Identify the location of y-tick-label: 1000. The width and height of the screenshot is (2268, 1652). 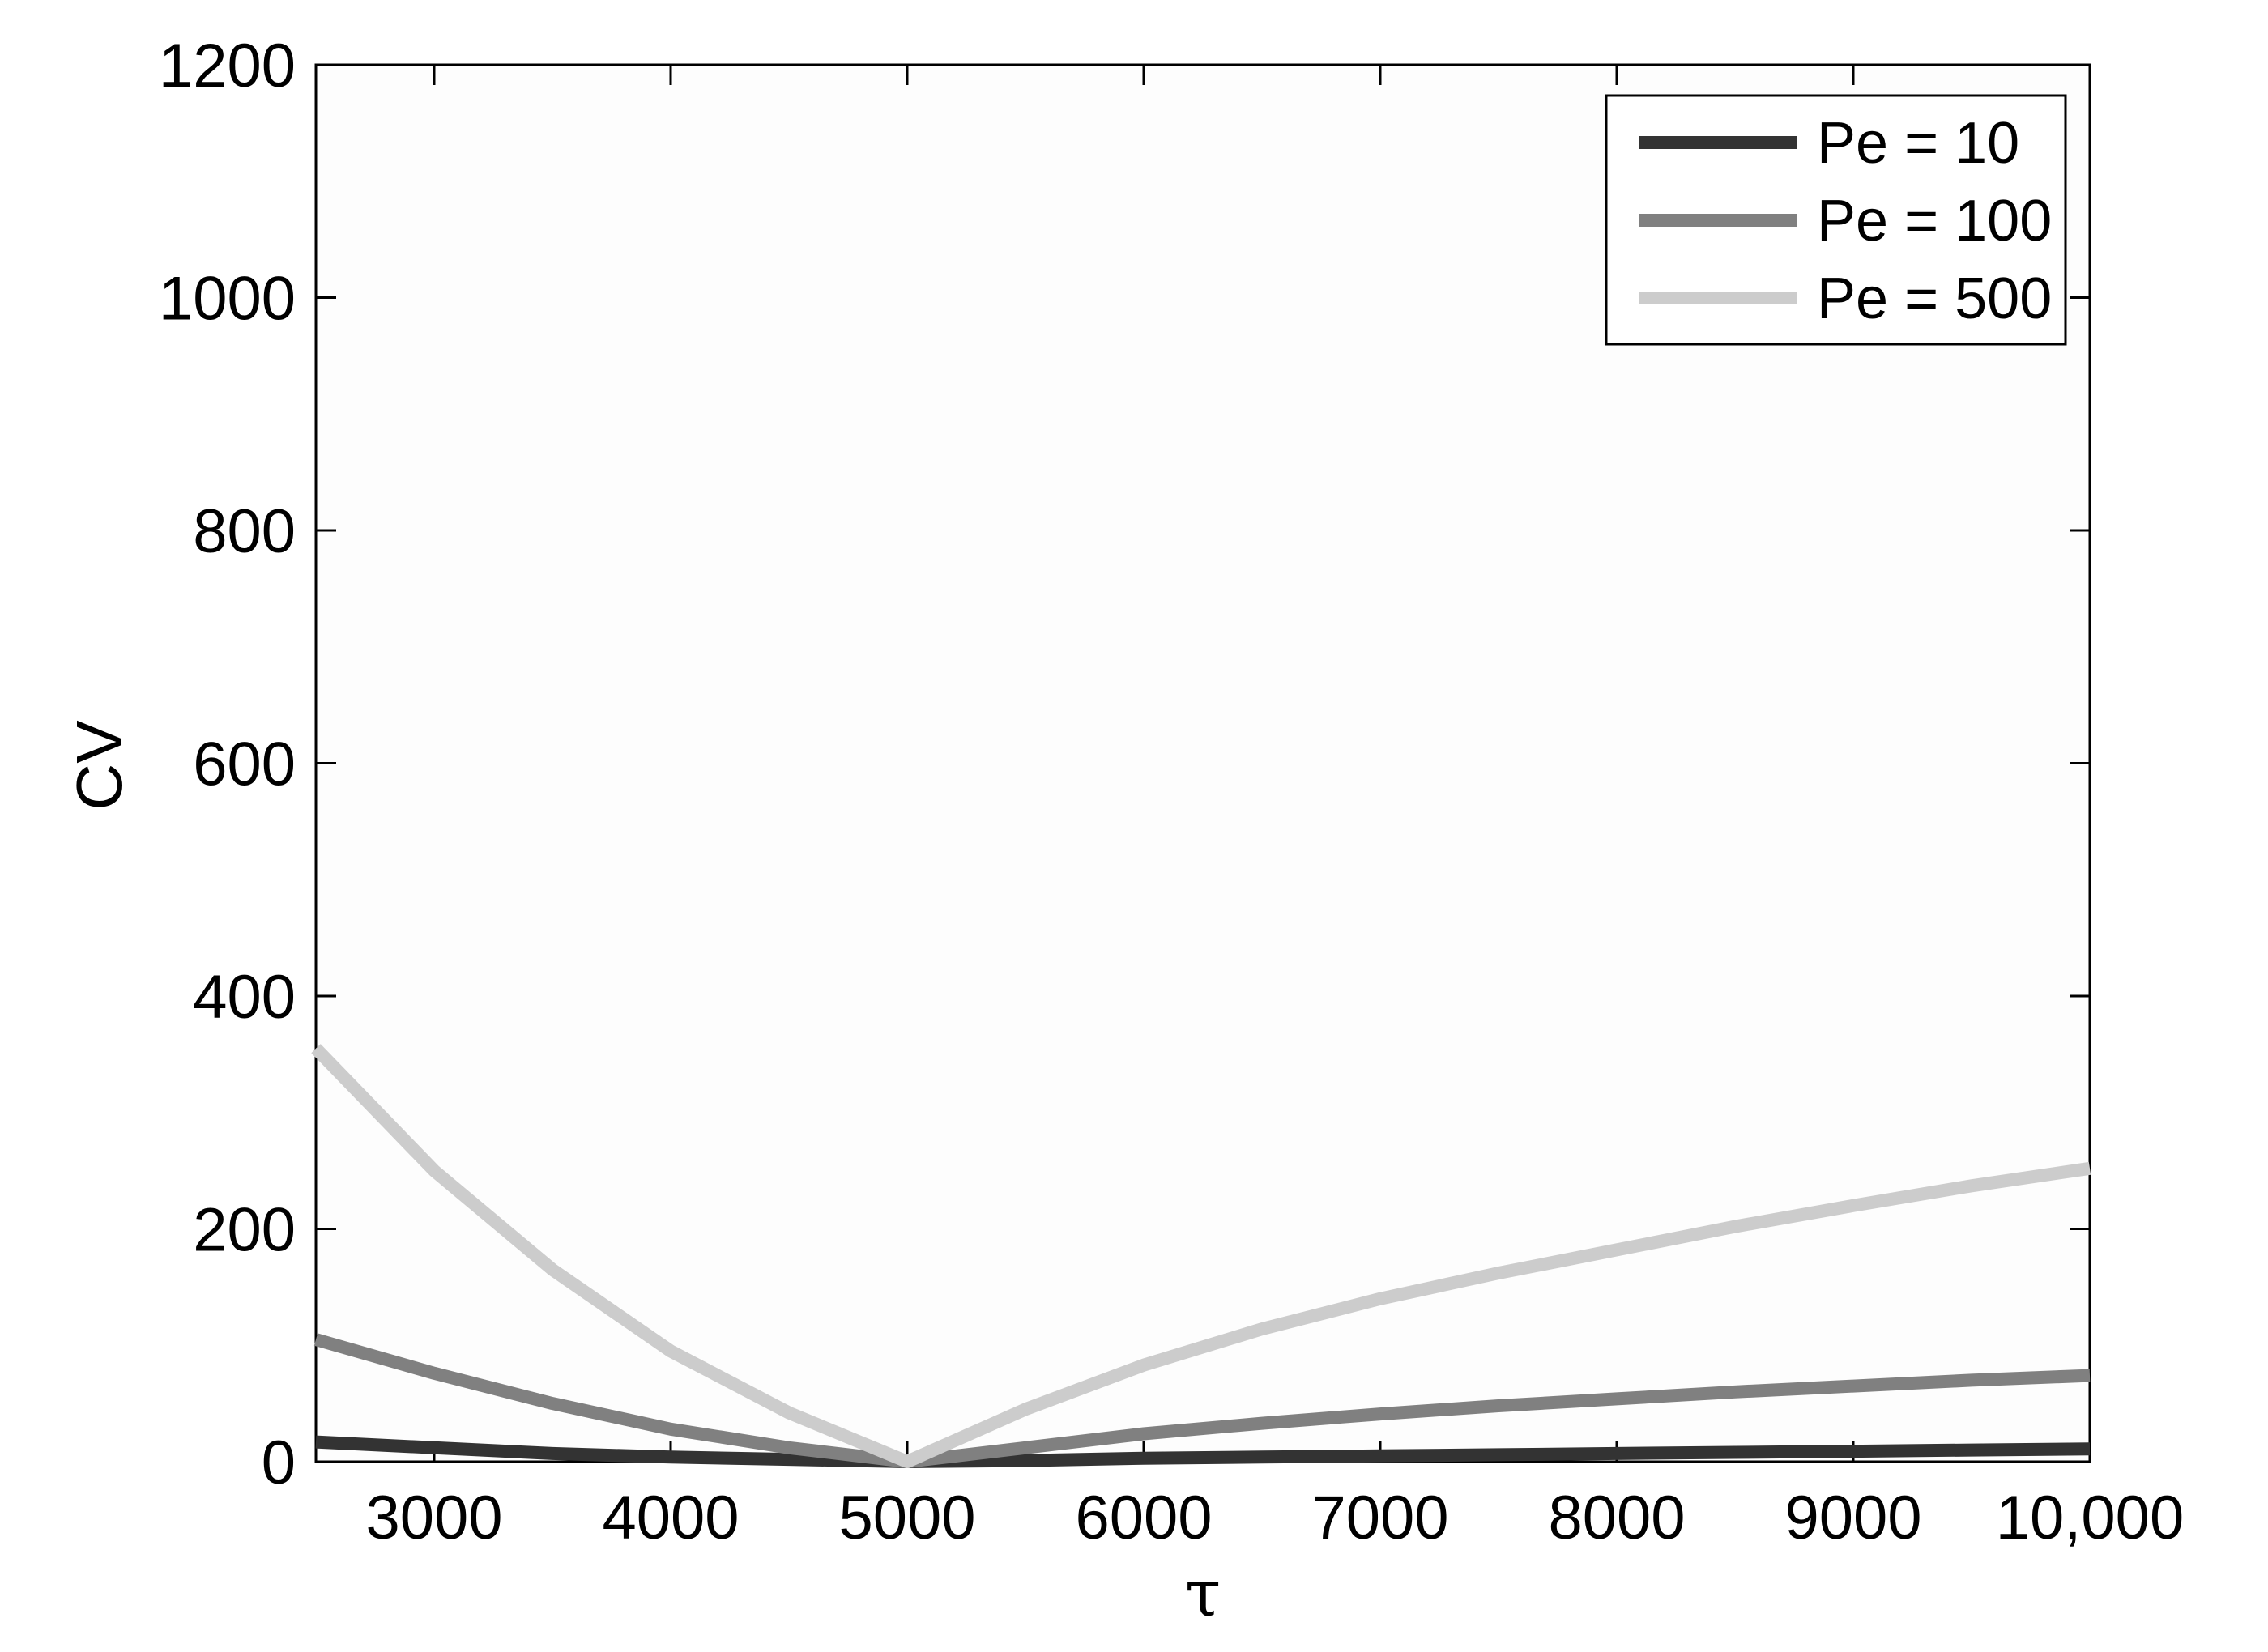
(228, 299).